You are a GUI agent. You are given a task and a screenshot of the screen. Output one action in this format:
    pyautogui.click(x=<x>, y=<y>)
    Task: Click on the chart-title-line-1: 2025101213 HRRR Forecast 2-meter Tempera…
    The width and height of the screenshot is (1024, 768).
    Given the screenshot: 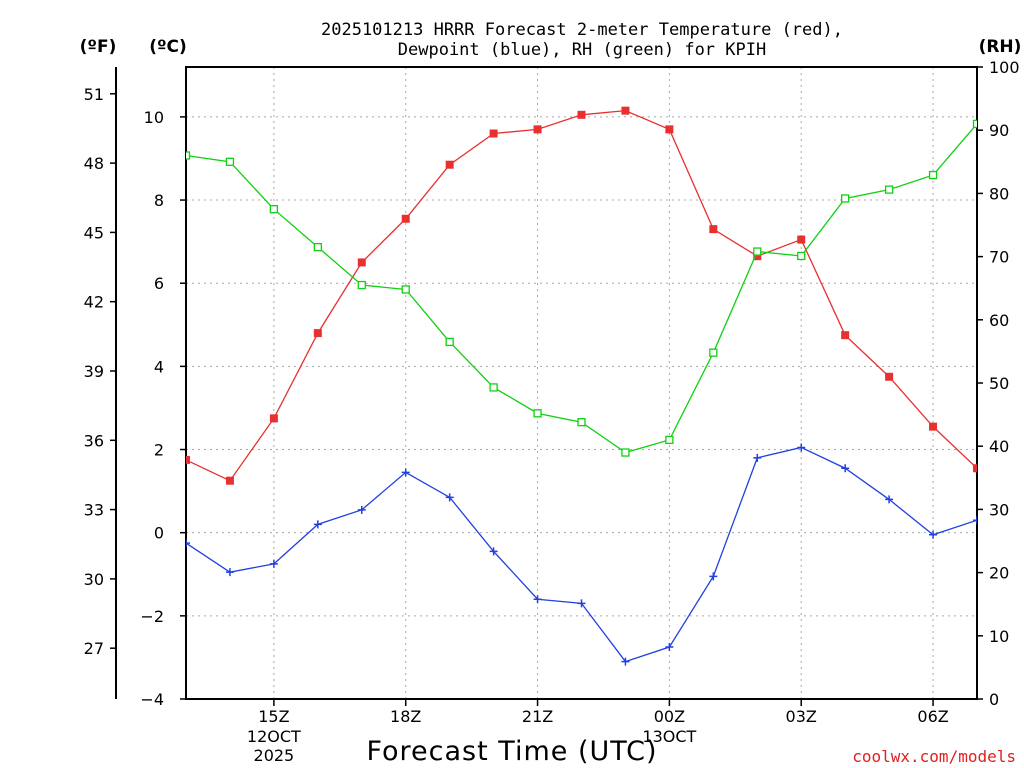 What is the action you would take?
    pyautogui.click(x=582, y=30)
    